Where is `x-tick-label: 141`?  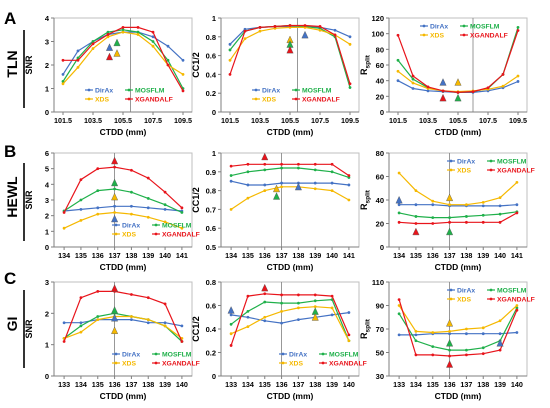
x-tick-label: 141 is located at coordinates (182, 255).